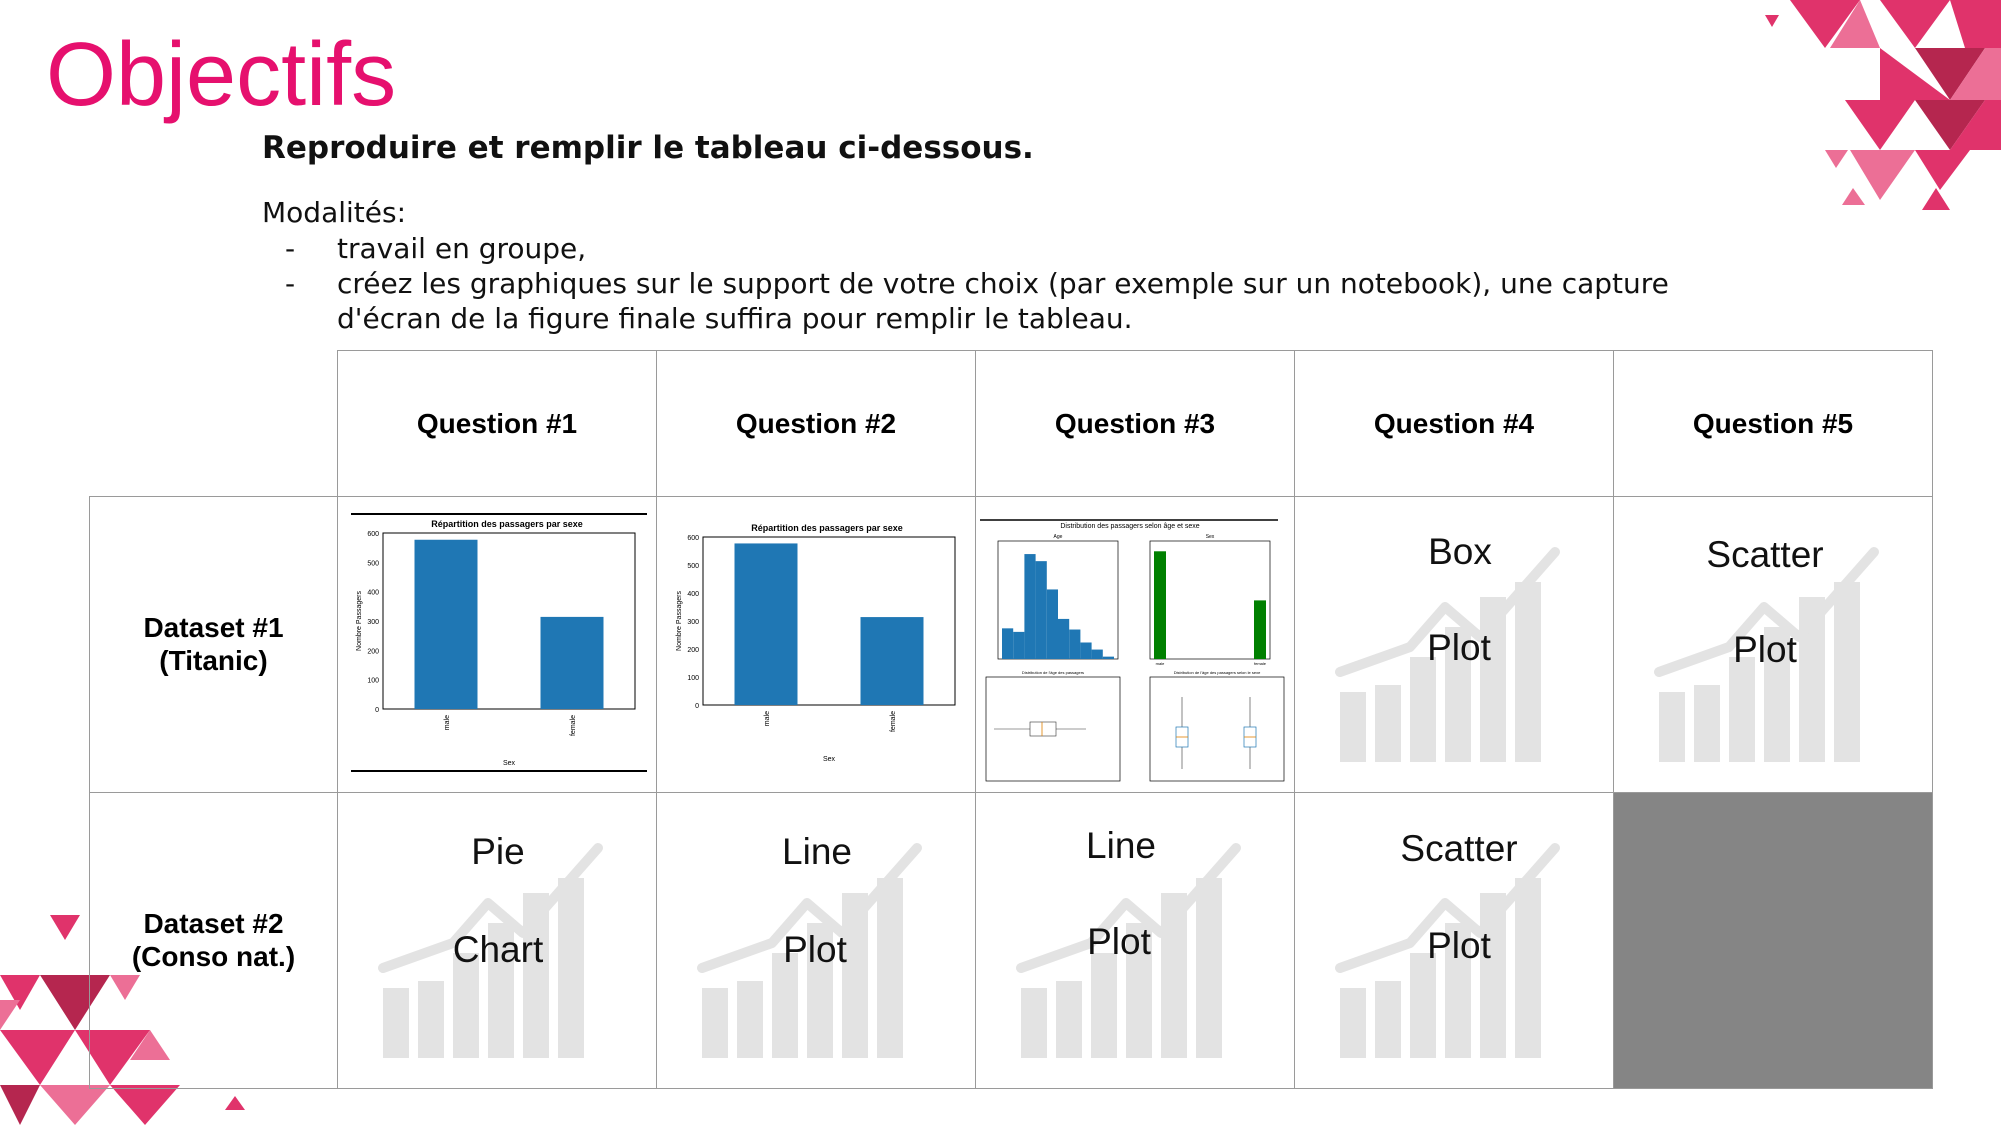  Describe the element at coordinates (829, 759) in the screenshot. I see `x-axis-label: Sex` at that location.